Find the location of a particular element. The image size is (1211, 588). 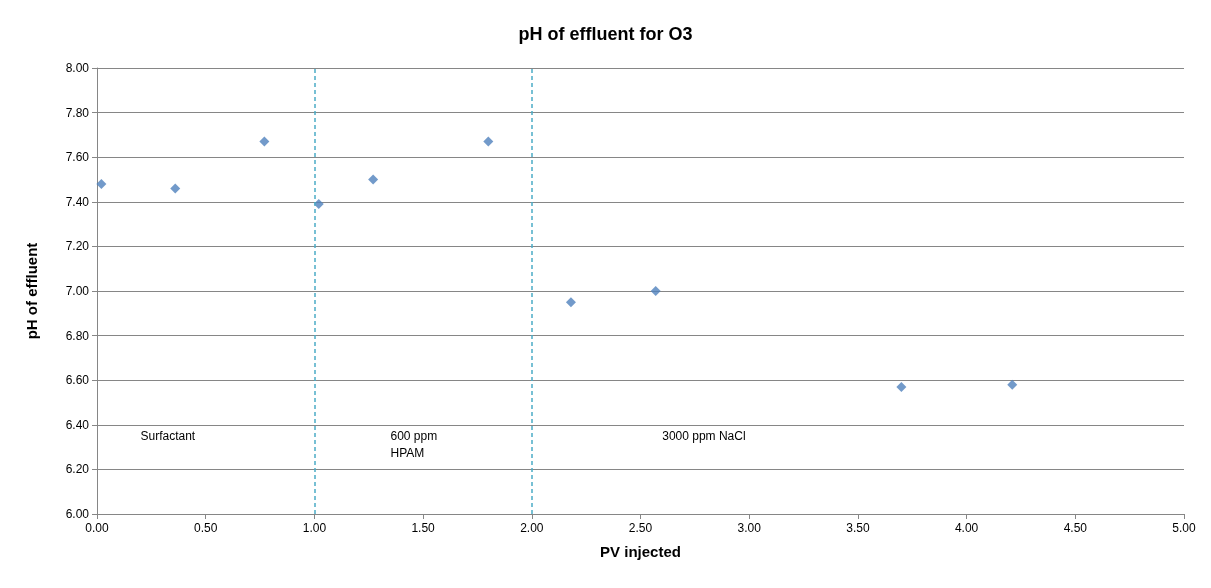

y-tick-label: 8.00 is located at coordinates (77, 68).